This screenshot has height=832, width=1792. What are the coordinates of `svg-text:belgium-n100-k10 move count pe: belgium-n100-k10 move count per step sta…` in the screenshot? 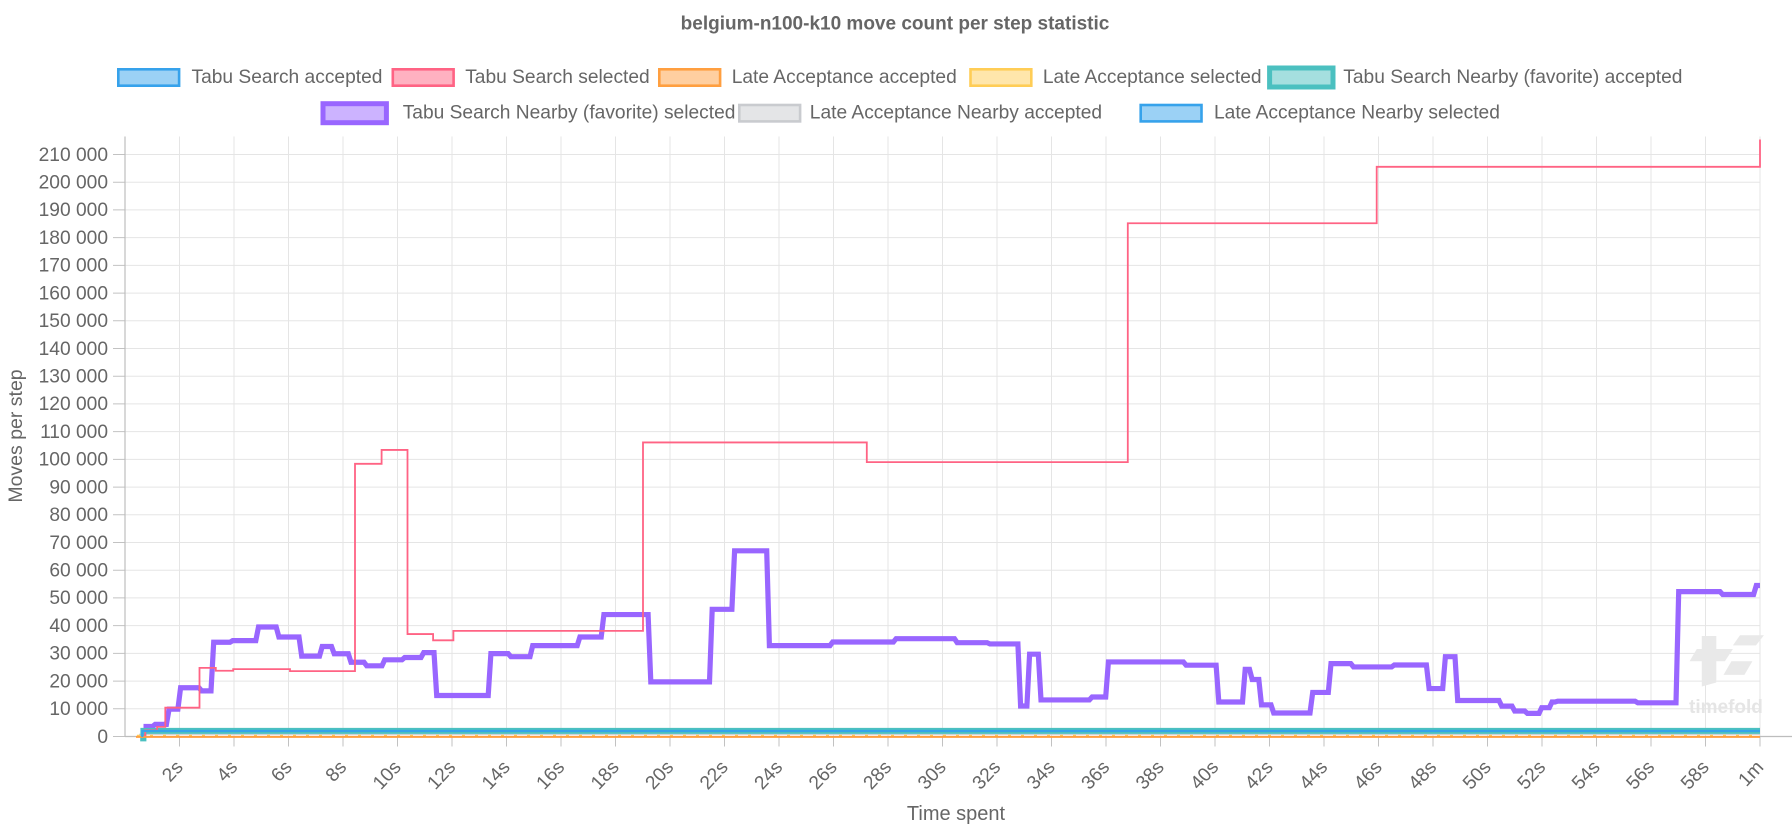 It's located at (895, 24).